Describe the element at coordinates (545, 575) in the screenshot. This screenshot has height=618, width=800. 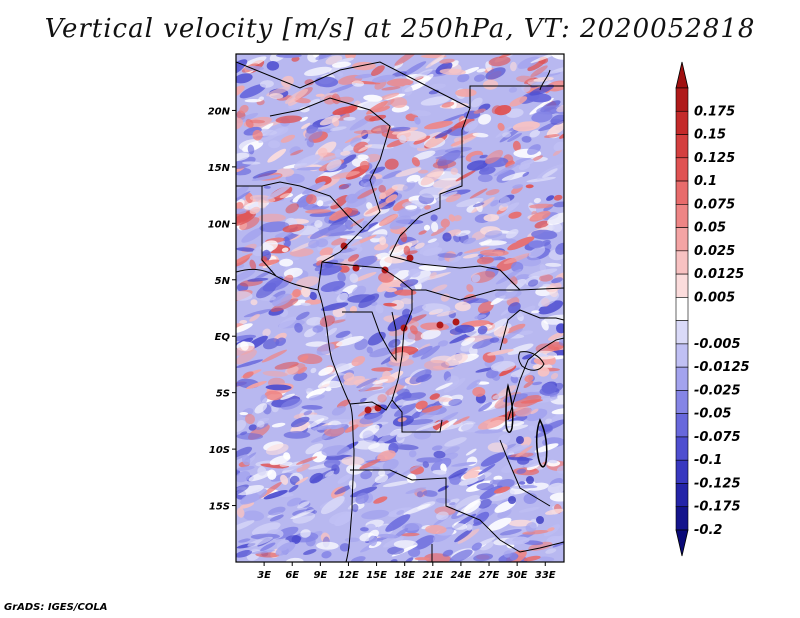
I see `lon-tick-label: 33E` at that location.